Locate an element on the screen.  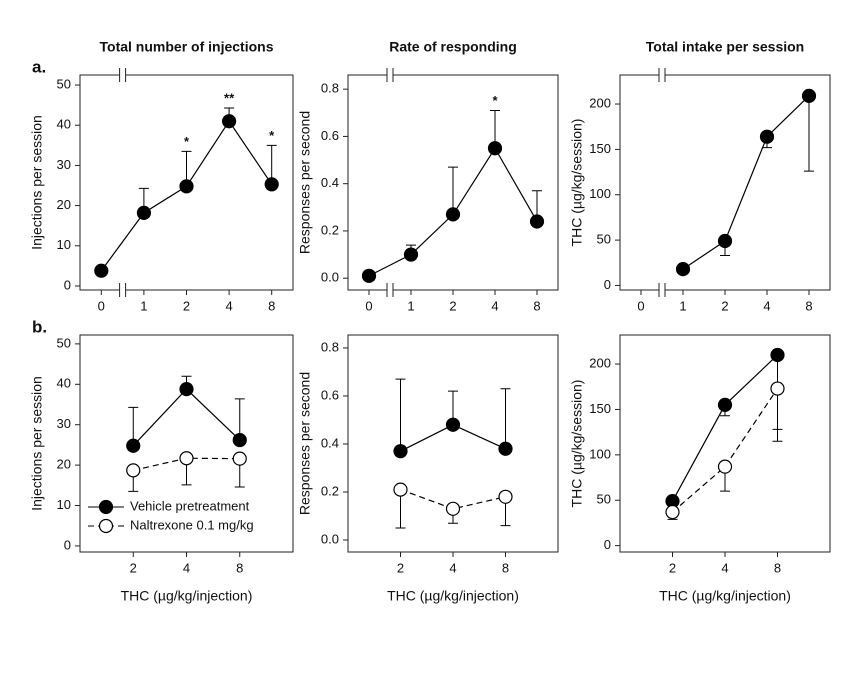
significance-mark: ** is located at coordinates (229, 97).